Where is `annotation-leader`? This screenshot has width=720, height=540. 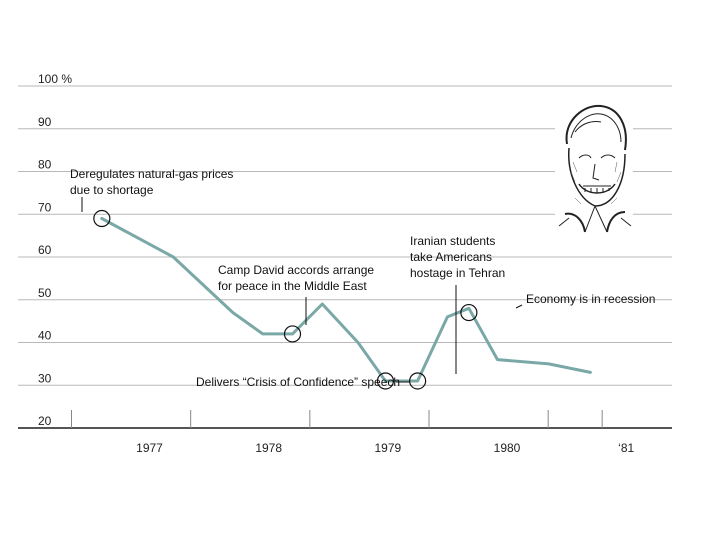
annotation-leader is located at coordinates (519, 306).